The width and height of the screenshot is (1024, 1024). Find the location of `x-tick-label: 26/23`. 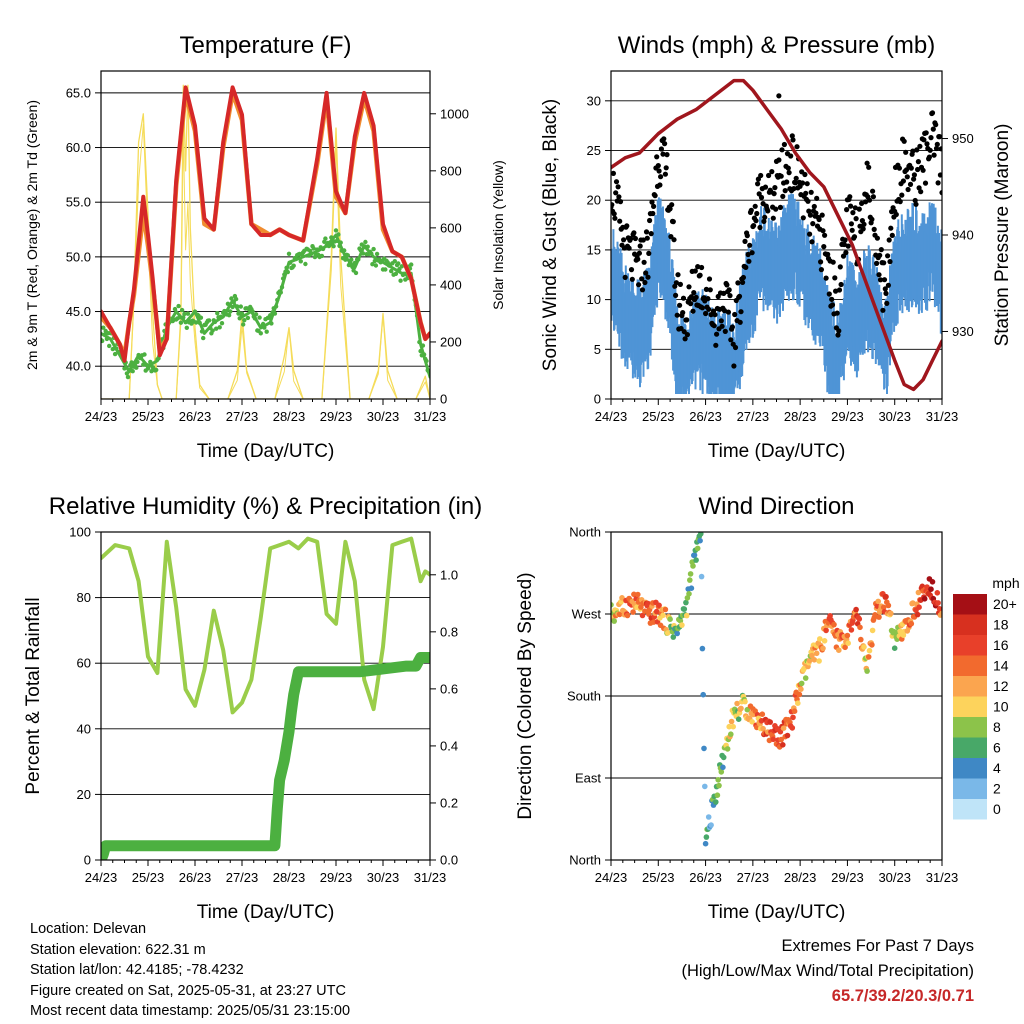

x-tick-label: 26/23 is located at coordinates (705, 416).